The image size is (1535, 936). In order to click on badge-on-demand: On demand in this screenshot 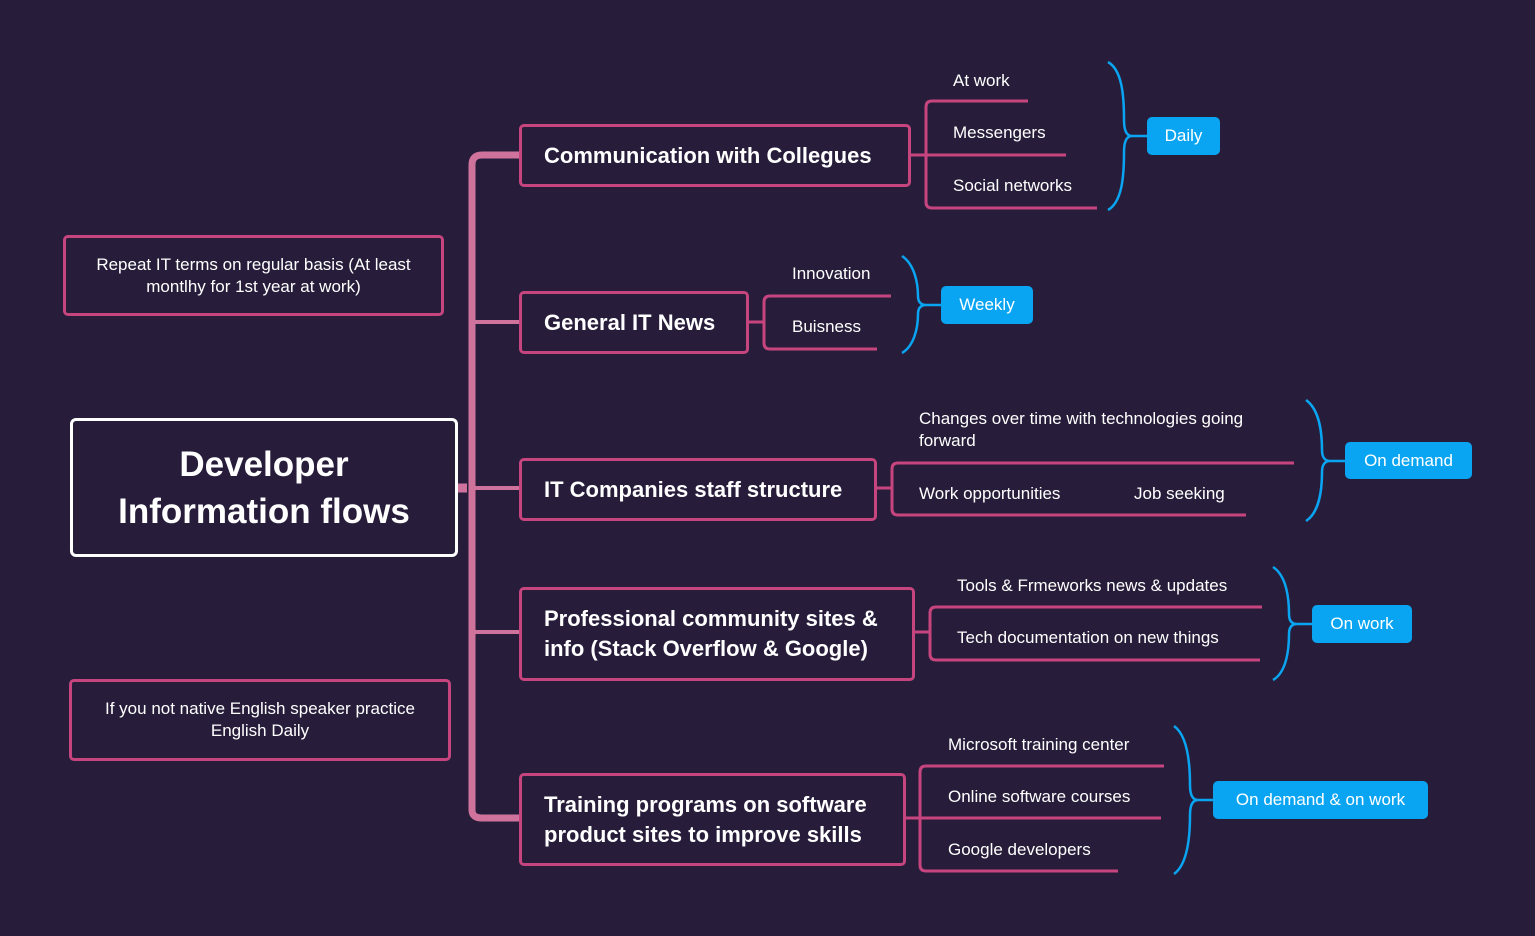, I will do `click(1408, 460)`.